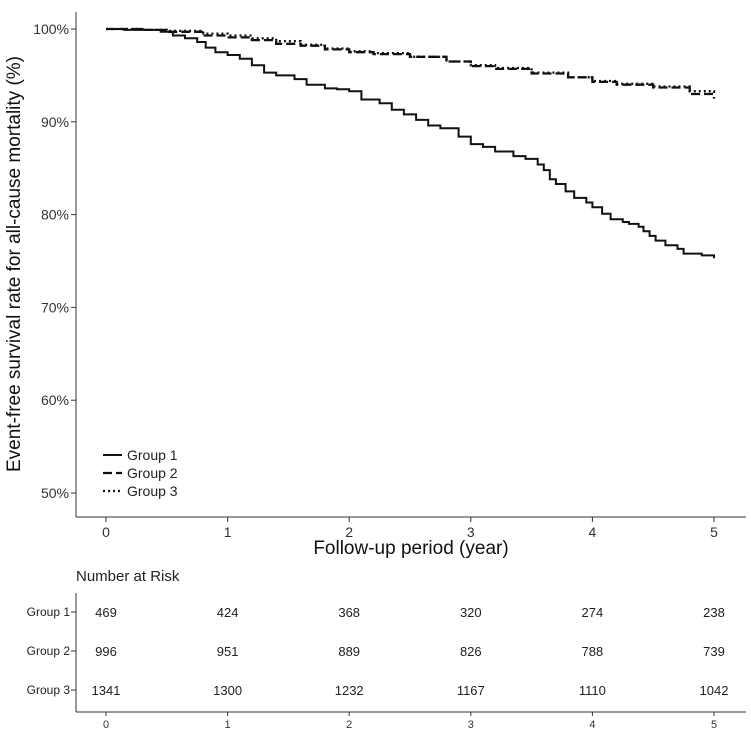 The height and width of the screenshot is (732, 751). I want to click on risk-cell: 788, so click(593, 651).